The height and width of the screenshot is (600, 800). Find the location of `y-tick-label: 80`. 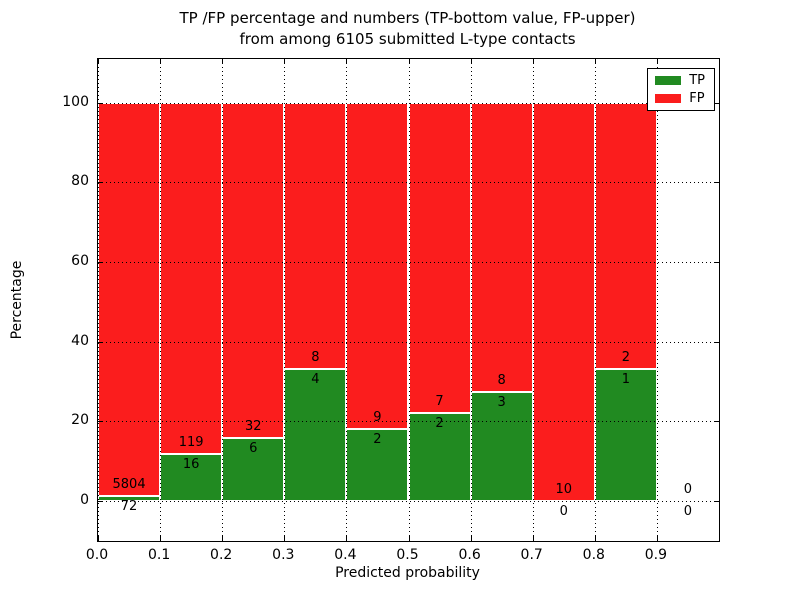

y-tick-label: 80 is located at coordinates (80, 181).